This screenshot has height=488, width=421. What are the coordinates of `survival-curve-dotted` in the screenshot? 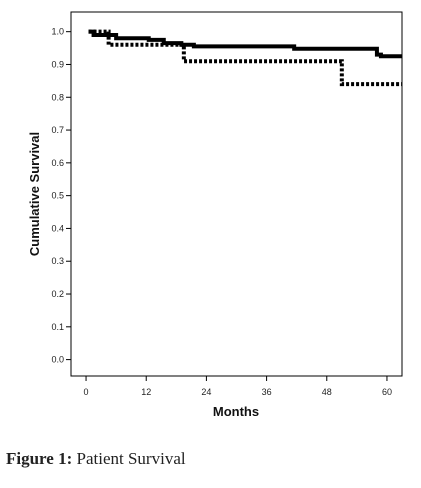 It's located at (245, 58).